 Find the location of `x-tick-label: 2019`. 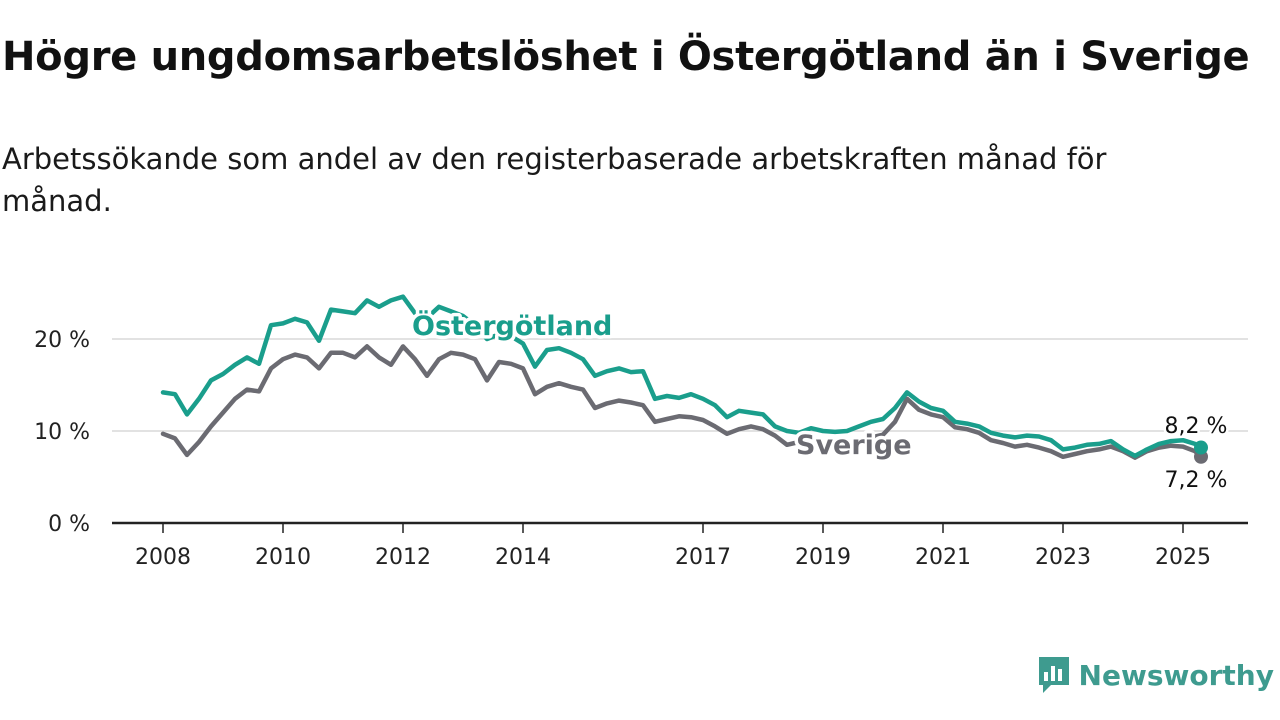

x-tick-label: 2019 is located at coordinates (823, 557).